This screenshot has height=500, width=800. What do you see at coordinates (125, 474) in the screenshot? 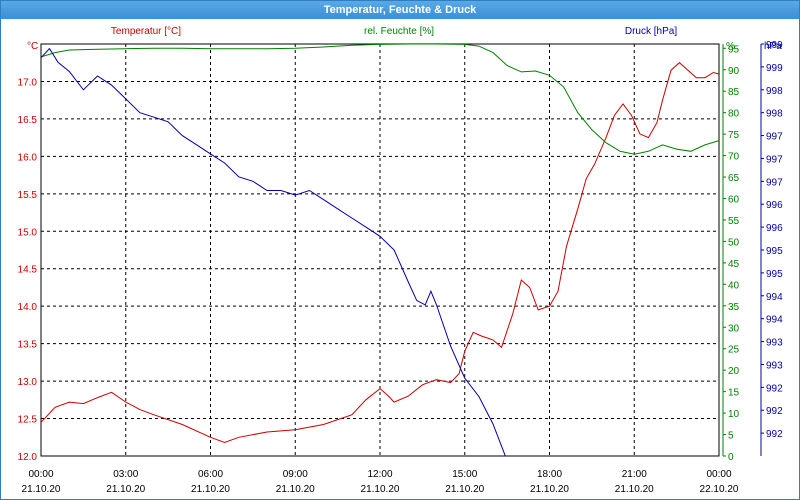
I see `x-tick-time: 03:00` at bounding box center [125, 474].